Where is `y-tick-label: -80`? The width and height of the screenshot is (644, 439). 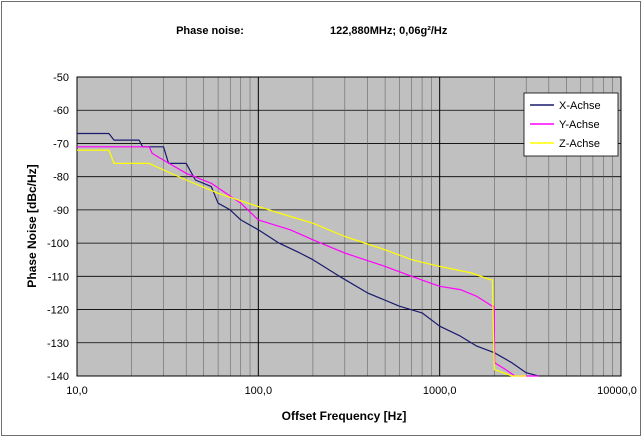 y-tick-label: -80 is located at coordinates (61, 178).